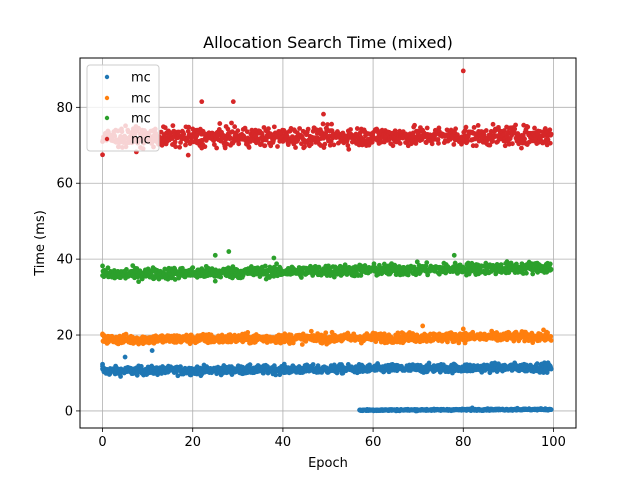 Image resolution: width=640 pixels, height=480 pixels. What do you see at coordinates (69, 411) in the screenshot?
I see `y-tick-label: 0` at bounding box center [69, 411].